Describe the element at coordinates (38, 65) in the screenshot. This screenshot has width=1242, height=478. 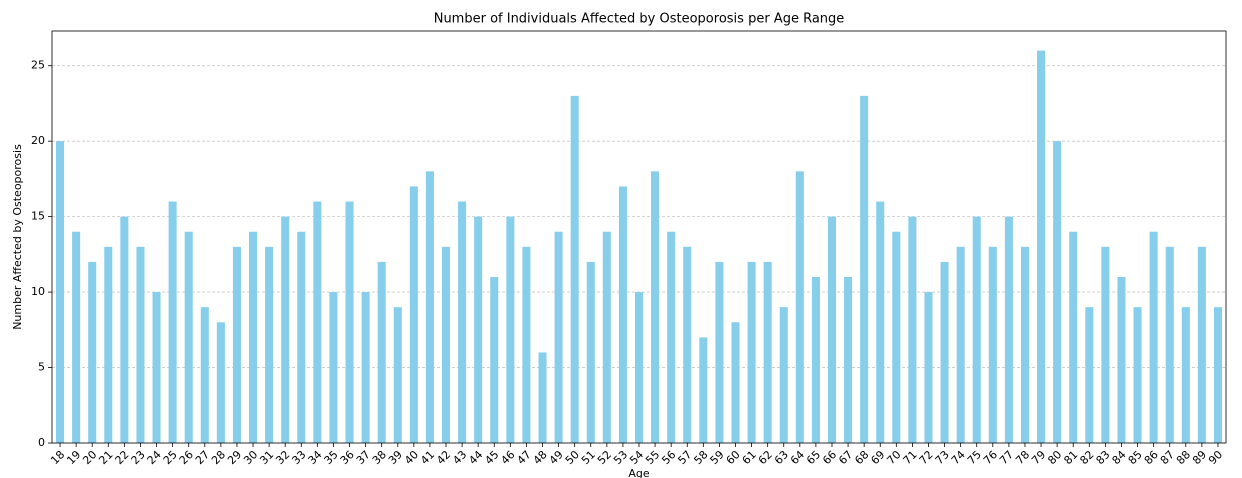
I see `y-tick-label: 25` at that location.